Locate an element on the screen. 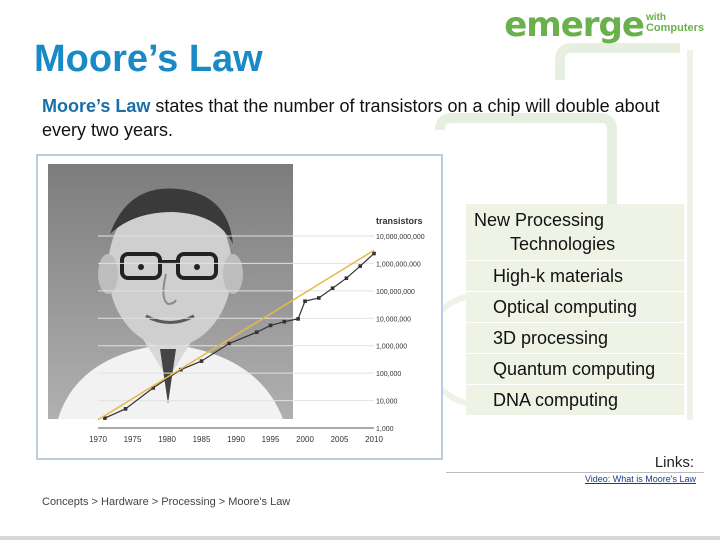  logo-tagline: with Computers is located at coordinates (675, 23).